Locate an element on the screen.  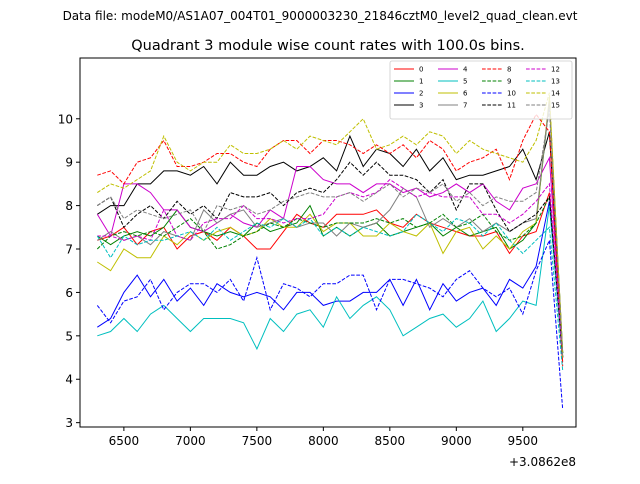
x-tick-label: 7500 is located at coordinates (257, 441).